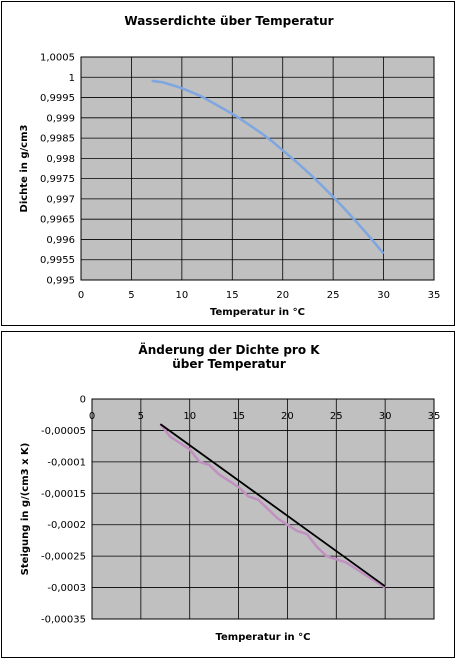 Image resolution: width=456 pixels, height=660 pixels. Describe the element at coordinates (60, 281) in the screenshot. I see `y-tick-label: 0,995` at that location.